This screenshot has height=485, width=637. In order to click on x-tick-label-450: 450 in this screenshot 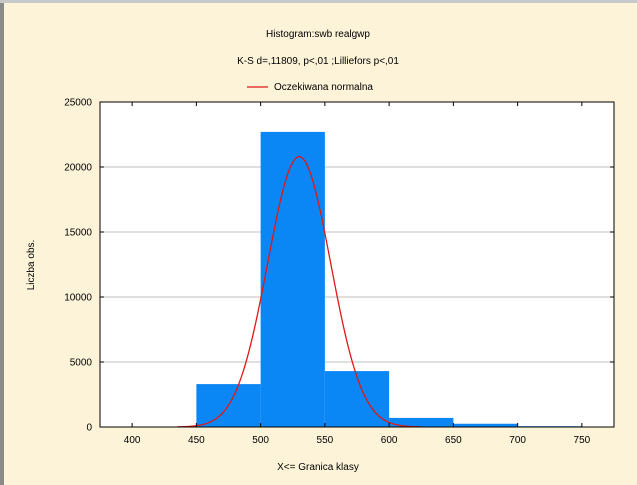, I will do `click(196, 440)`.